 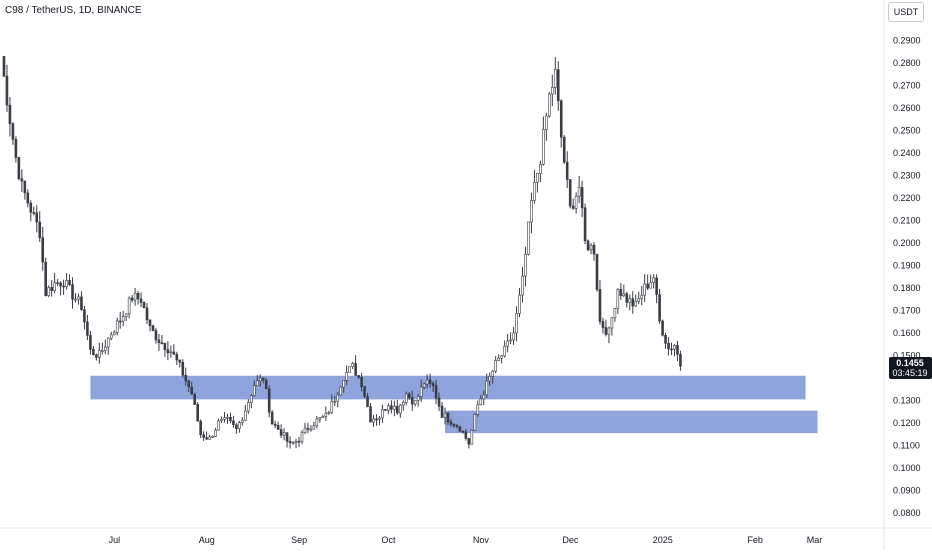 I want to click on time-axis: Jul Aug Sep Oct Nov Dec 2025 Feb Mar, so click(x=466, y=540).